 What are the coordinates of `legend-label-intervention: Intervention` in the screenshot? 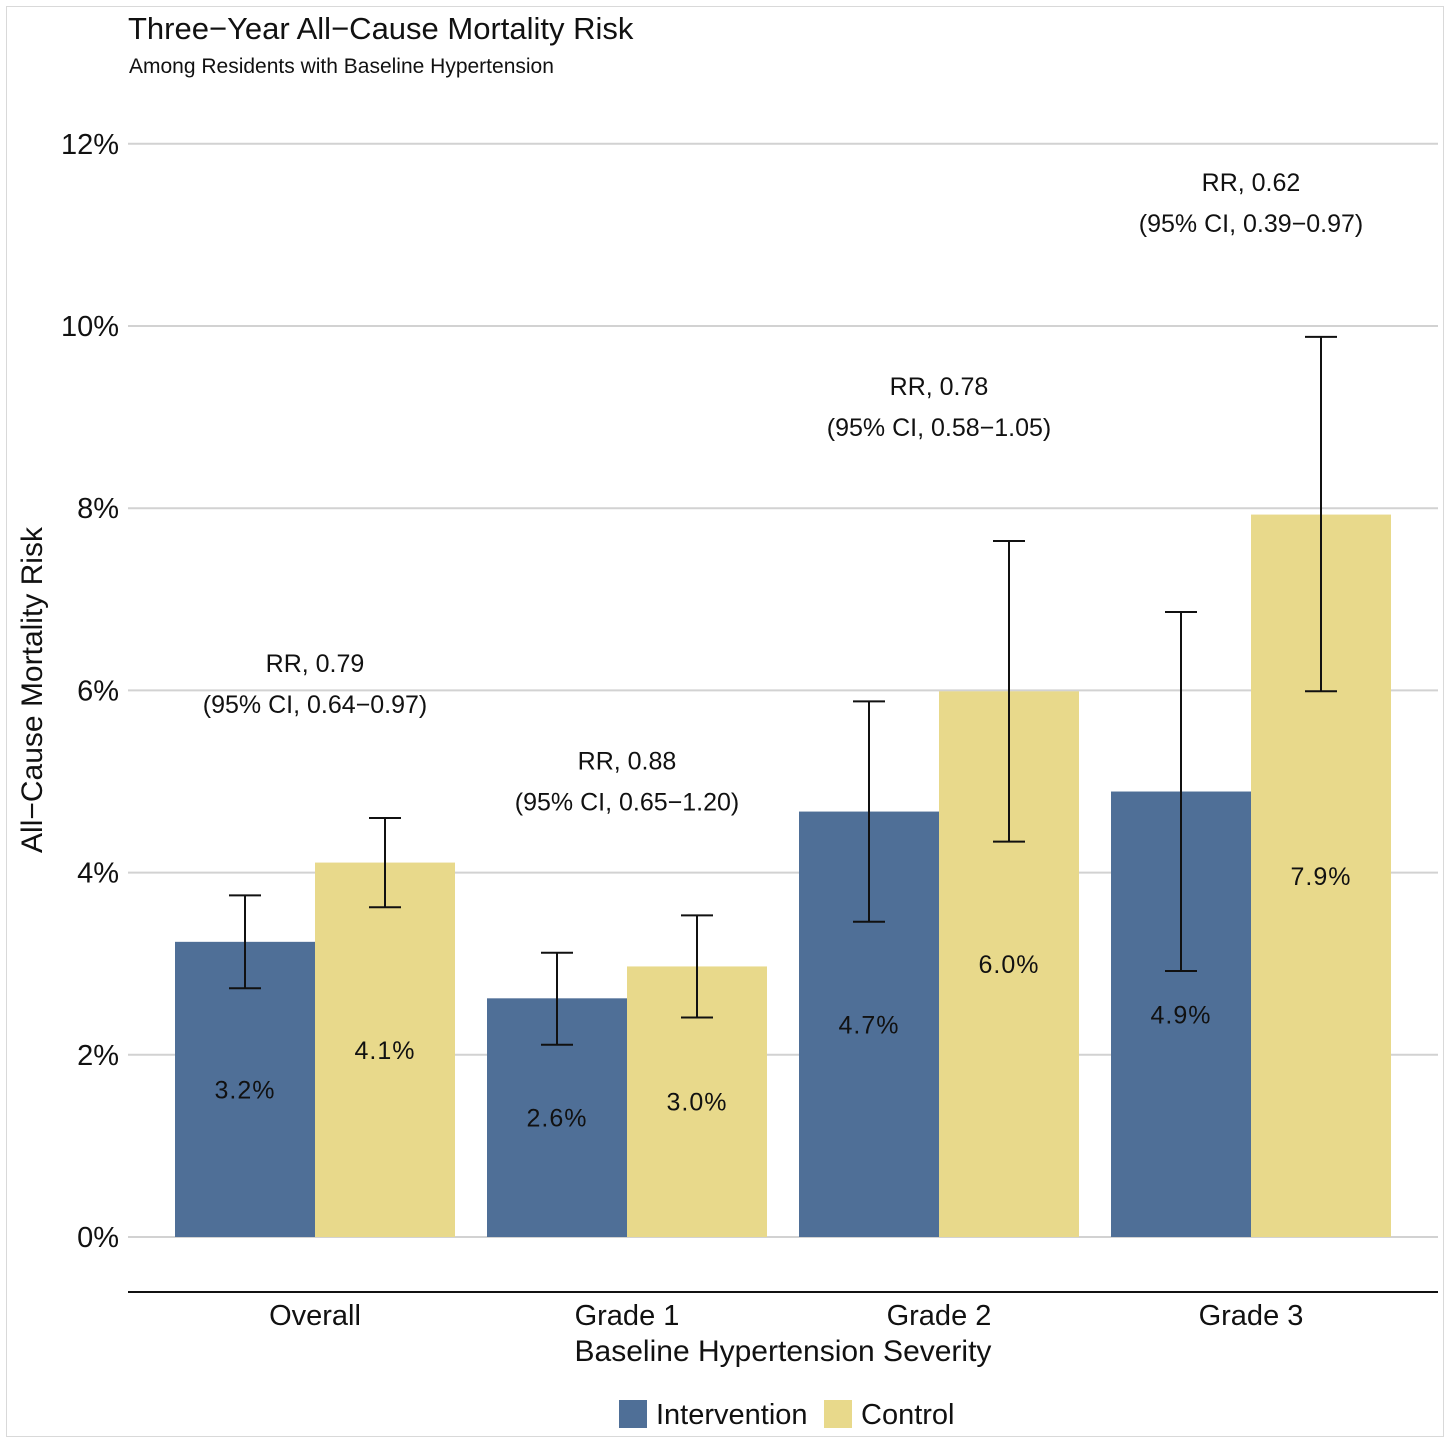 It's located at (732, 1415).